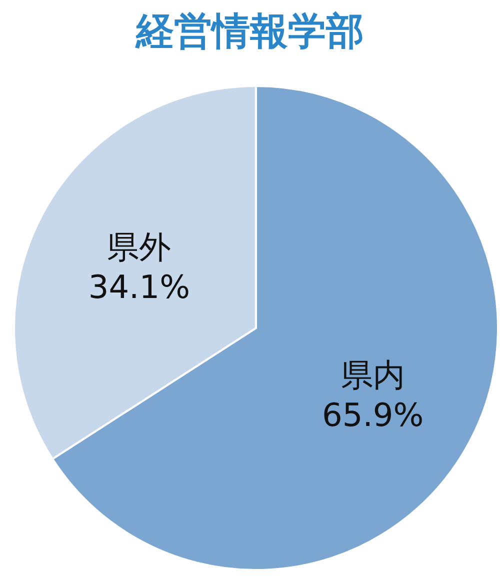  What do you see at coordinates (139, 287) in the screenshot?
I see `data-label: 34.1%` at bounding box center [139, 287].